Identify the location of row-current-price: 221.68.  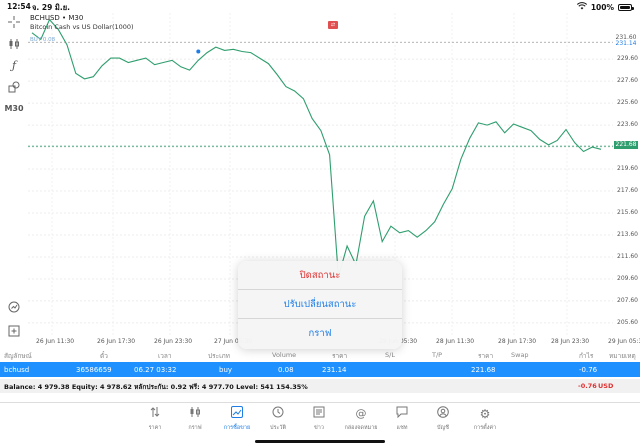
(483, 370).